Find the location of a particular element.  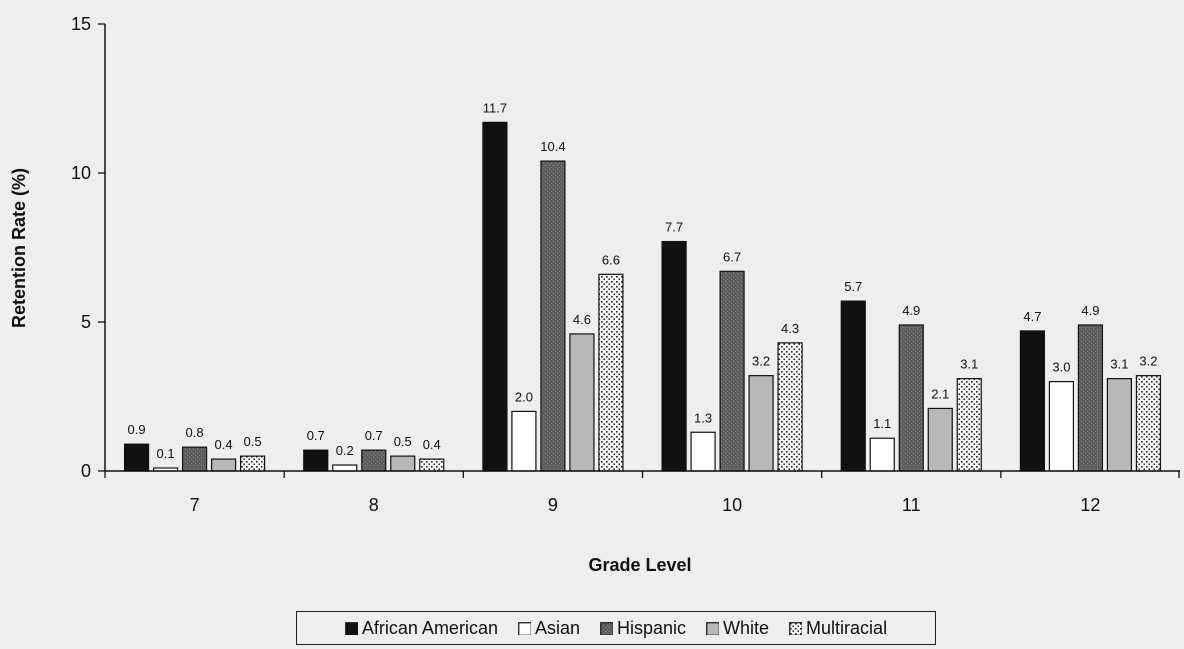

data-label-african-american-grade-11: 5.7 is located at coordinates (853, 286).